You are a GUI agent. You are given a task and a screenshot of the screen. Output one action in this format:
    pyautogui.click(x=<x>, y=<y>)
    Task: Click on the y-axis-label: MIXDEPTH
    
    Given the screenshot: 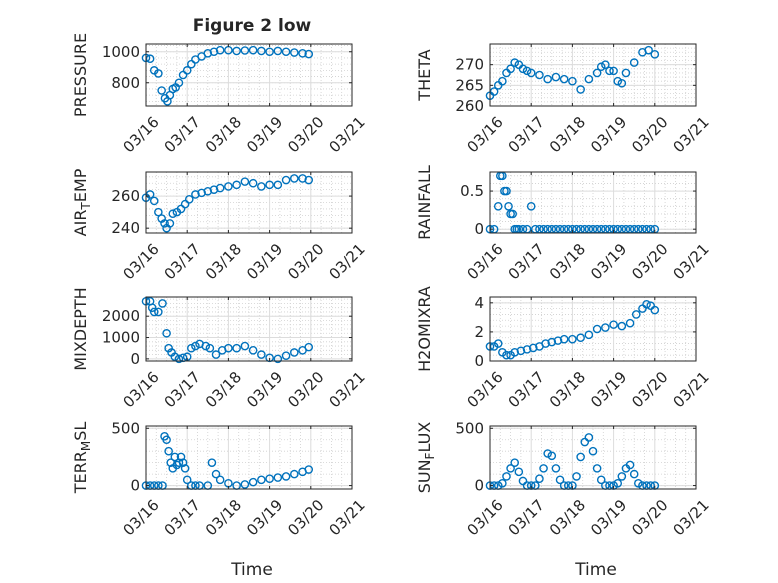 What is the action you would take?
    pyautogui.click(x=80, y=328)
    